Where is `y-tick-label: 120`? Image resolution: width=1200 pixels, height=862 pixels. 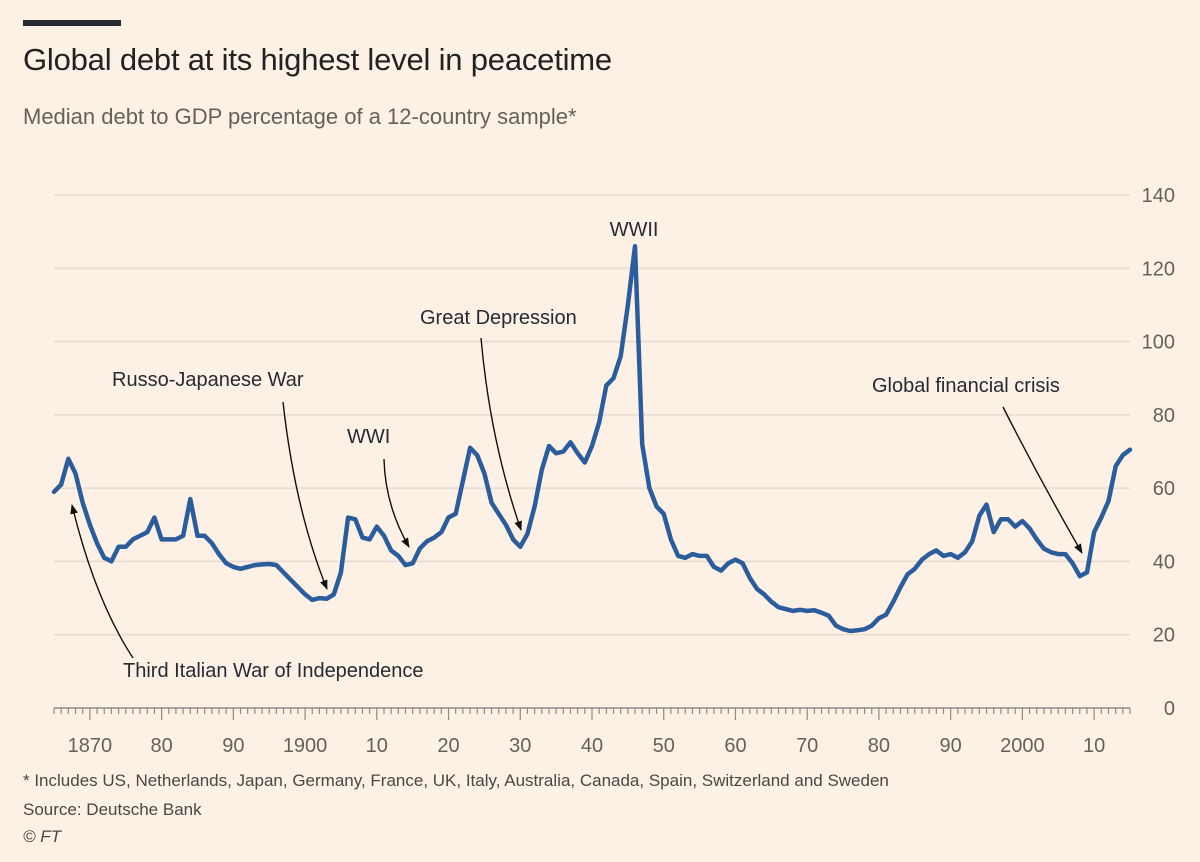 y-tick-label: 120 is located at coordinates (1158, 269).